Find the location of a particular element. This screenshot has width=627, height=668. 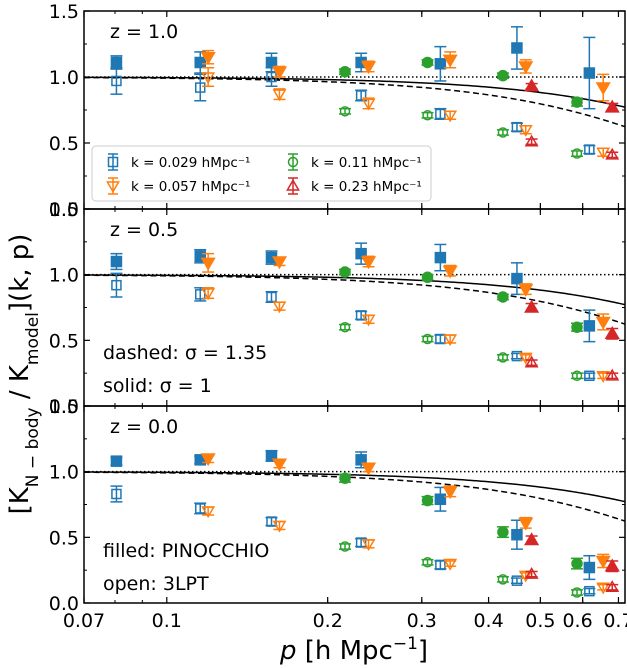

legend-marker-square is located at coordinates (113, 162).